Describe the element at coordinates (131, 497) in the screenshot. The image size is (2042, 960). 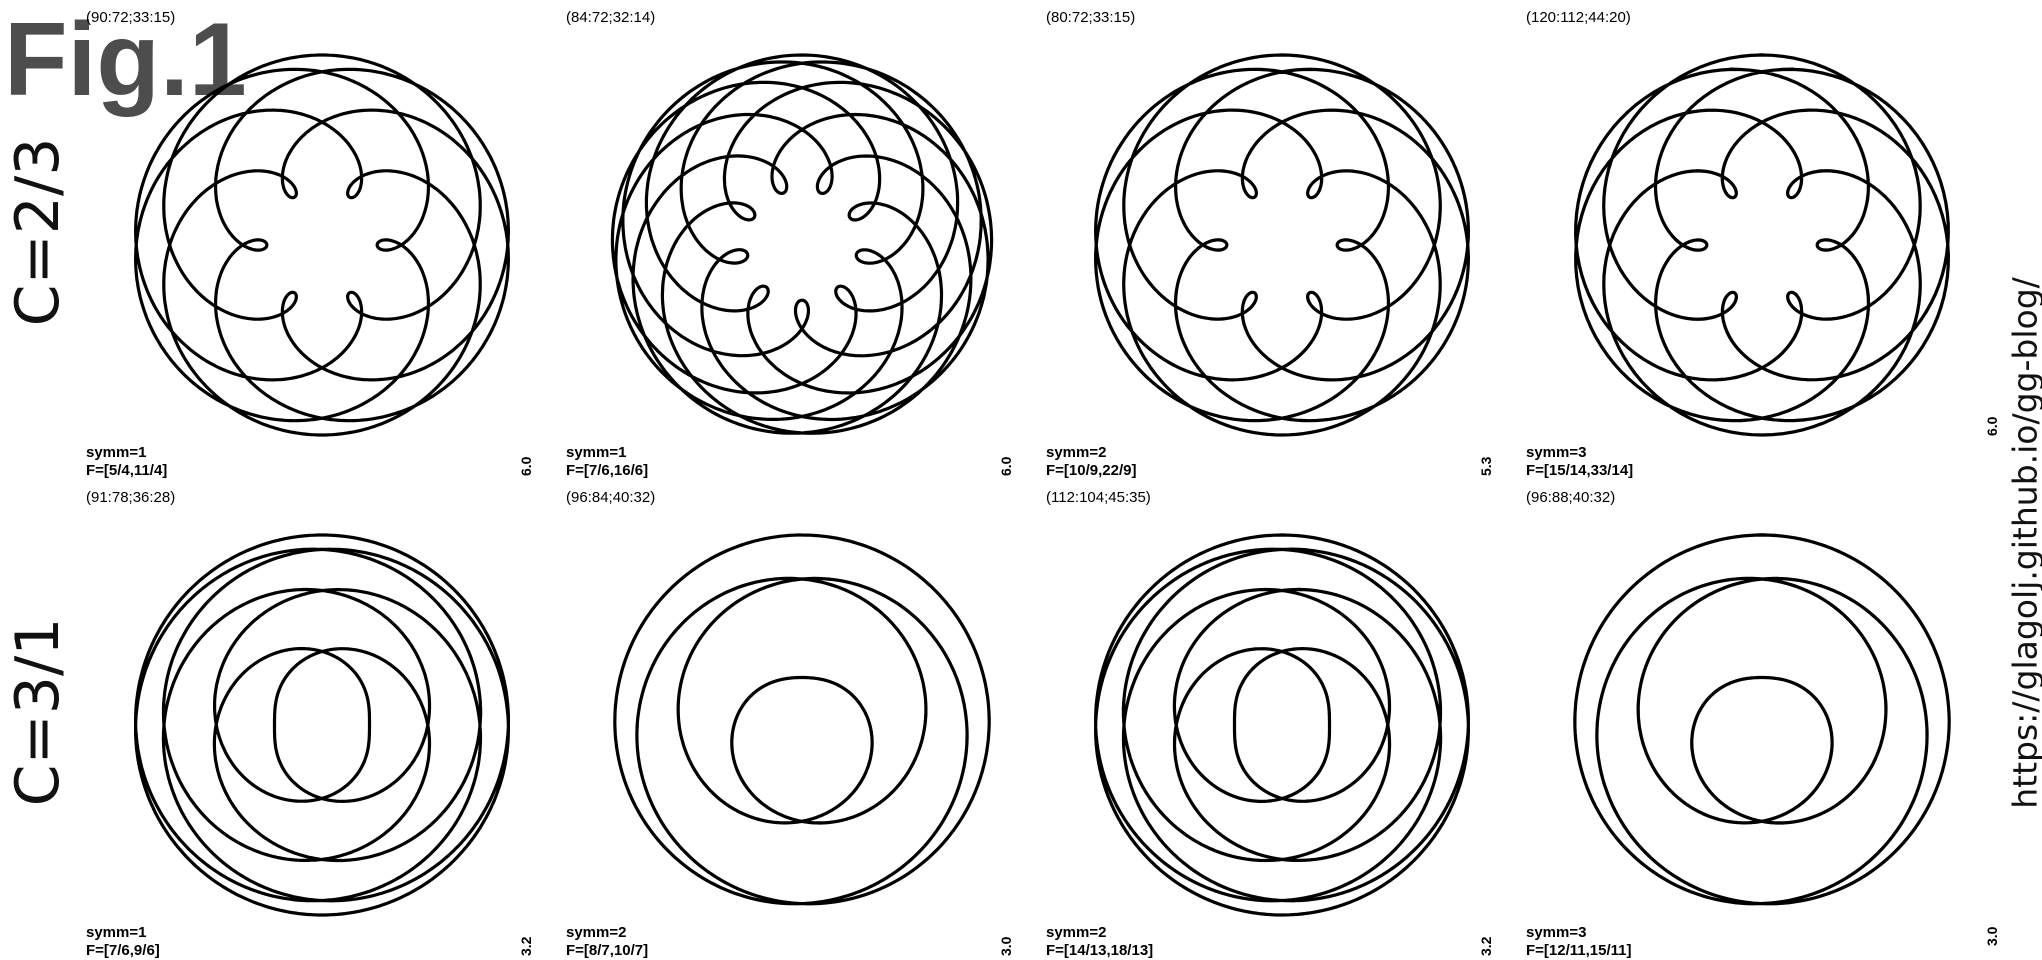
I see `panel-params: (91:78;36:28)` at that location.